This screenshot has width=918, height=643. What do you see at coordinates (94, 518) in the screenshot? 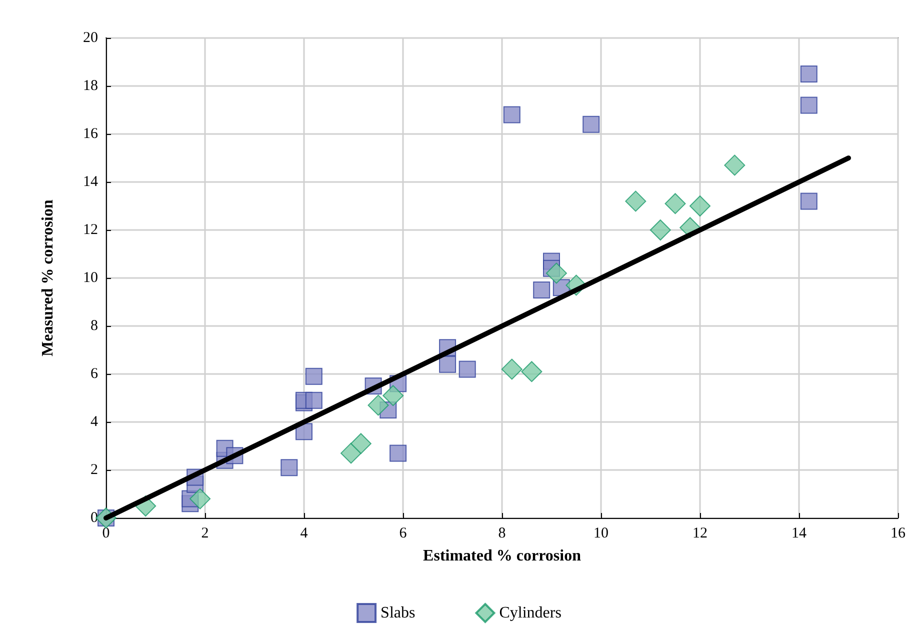
I see `y-tick-label: 0` at bounding box center [94, 518].